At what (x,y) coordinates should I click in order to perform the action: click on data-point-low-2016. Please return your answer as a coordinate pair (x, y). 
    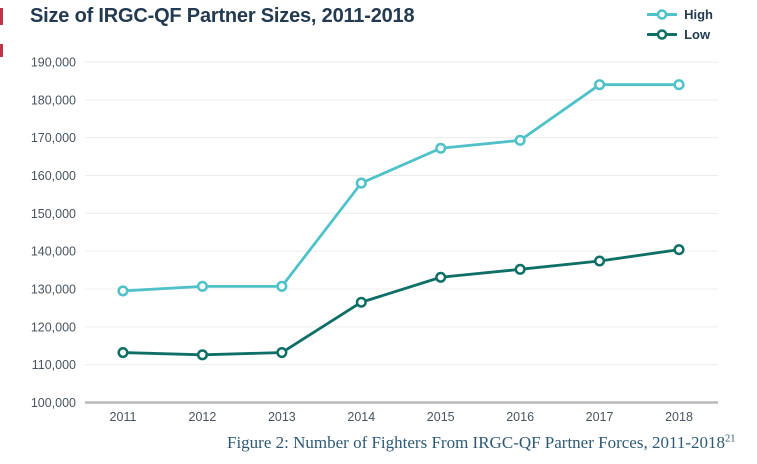
    Looking at the image, I should click on (520, 269).